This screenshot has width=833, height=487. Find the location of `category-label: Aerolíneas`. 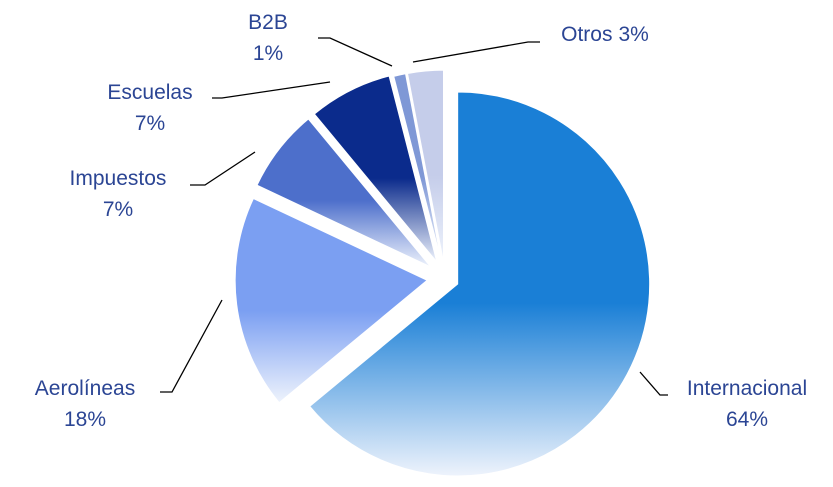

category-label: Aerolíneas is located at coordinates (85, 388).